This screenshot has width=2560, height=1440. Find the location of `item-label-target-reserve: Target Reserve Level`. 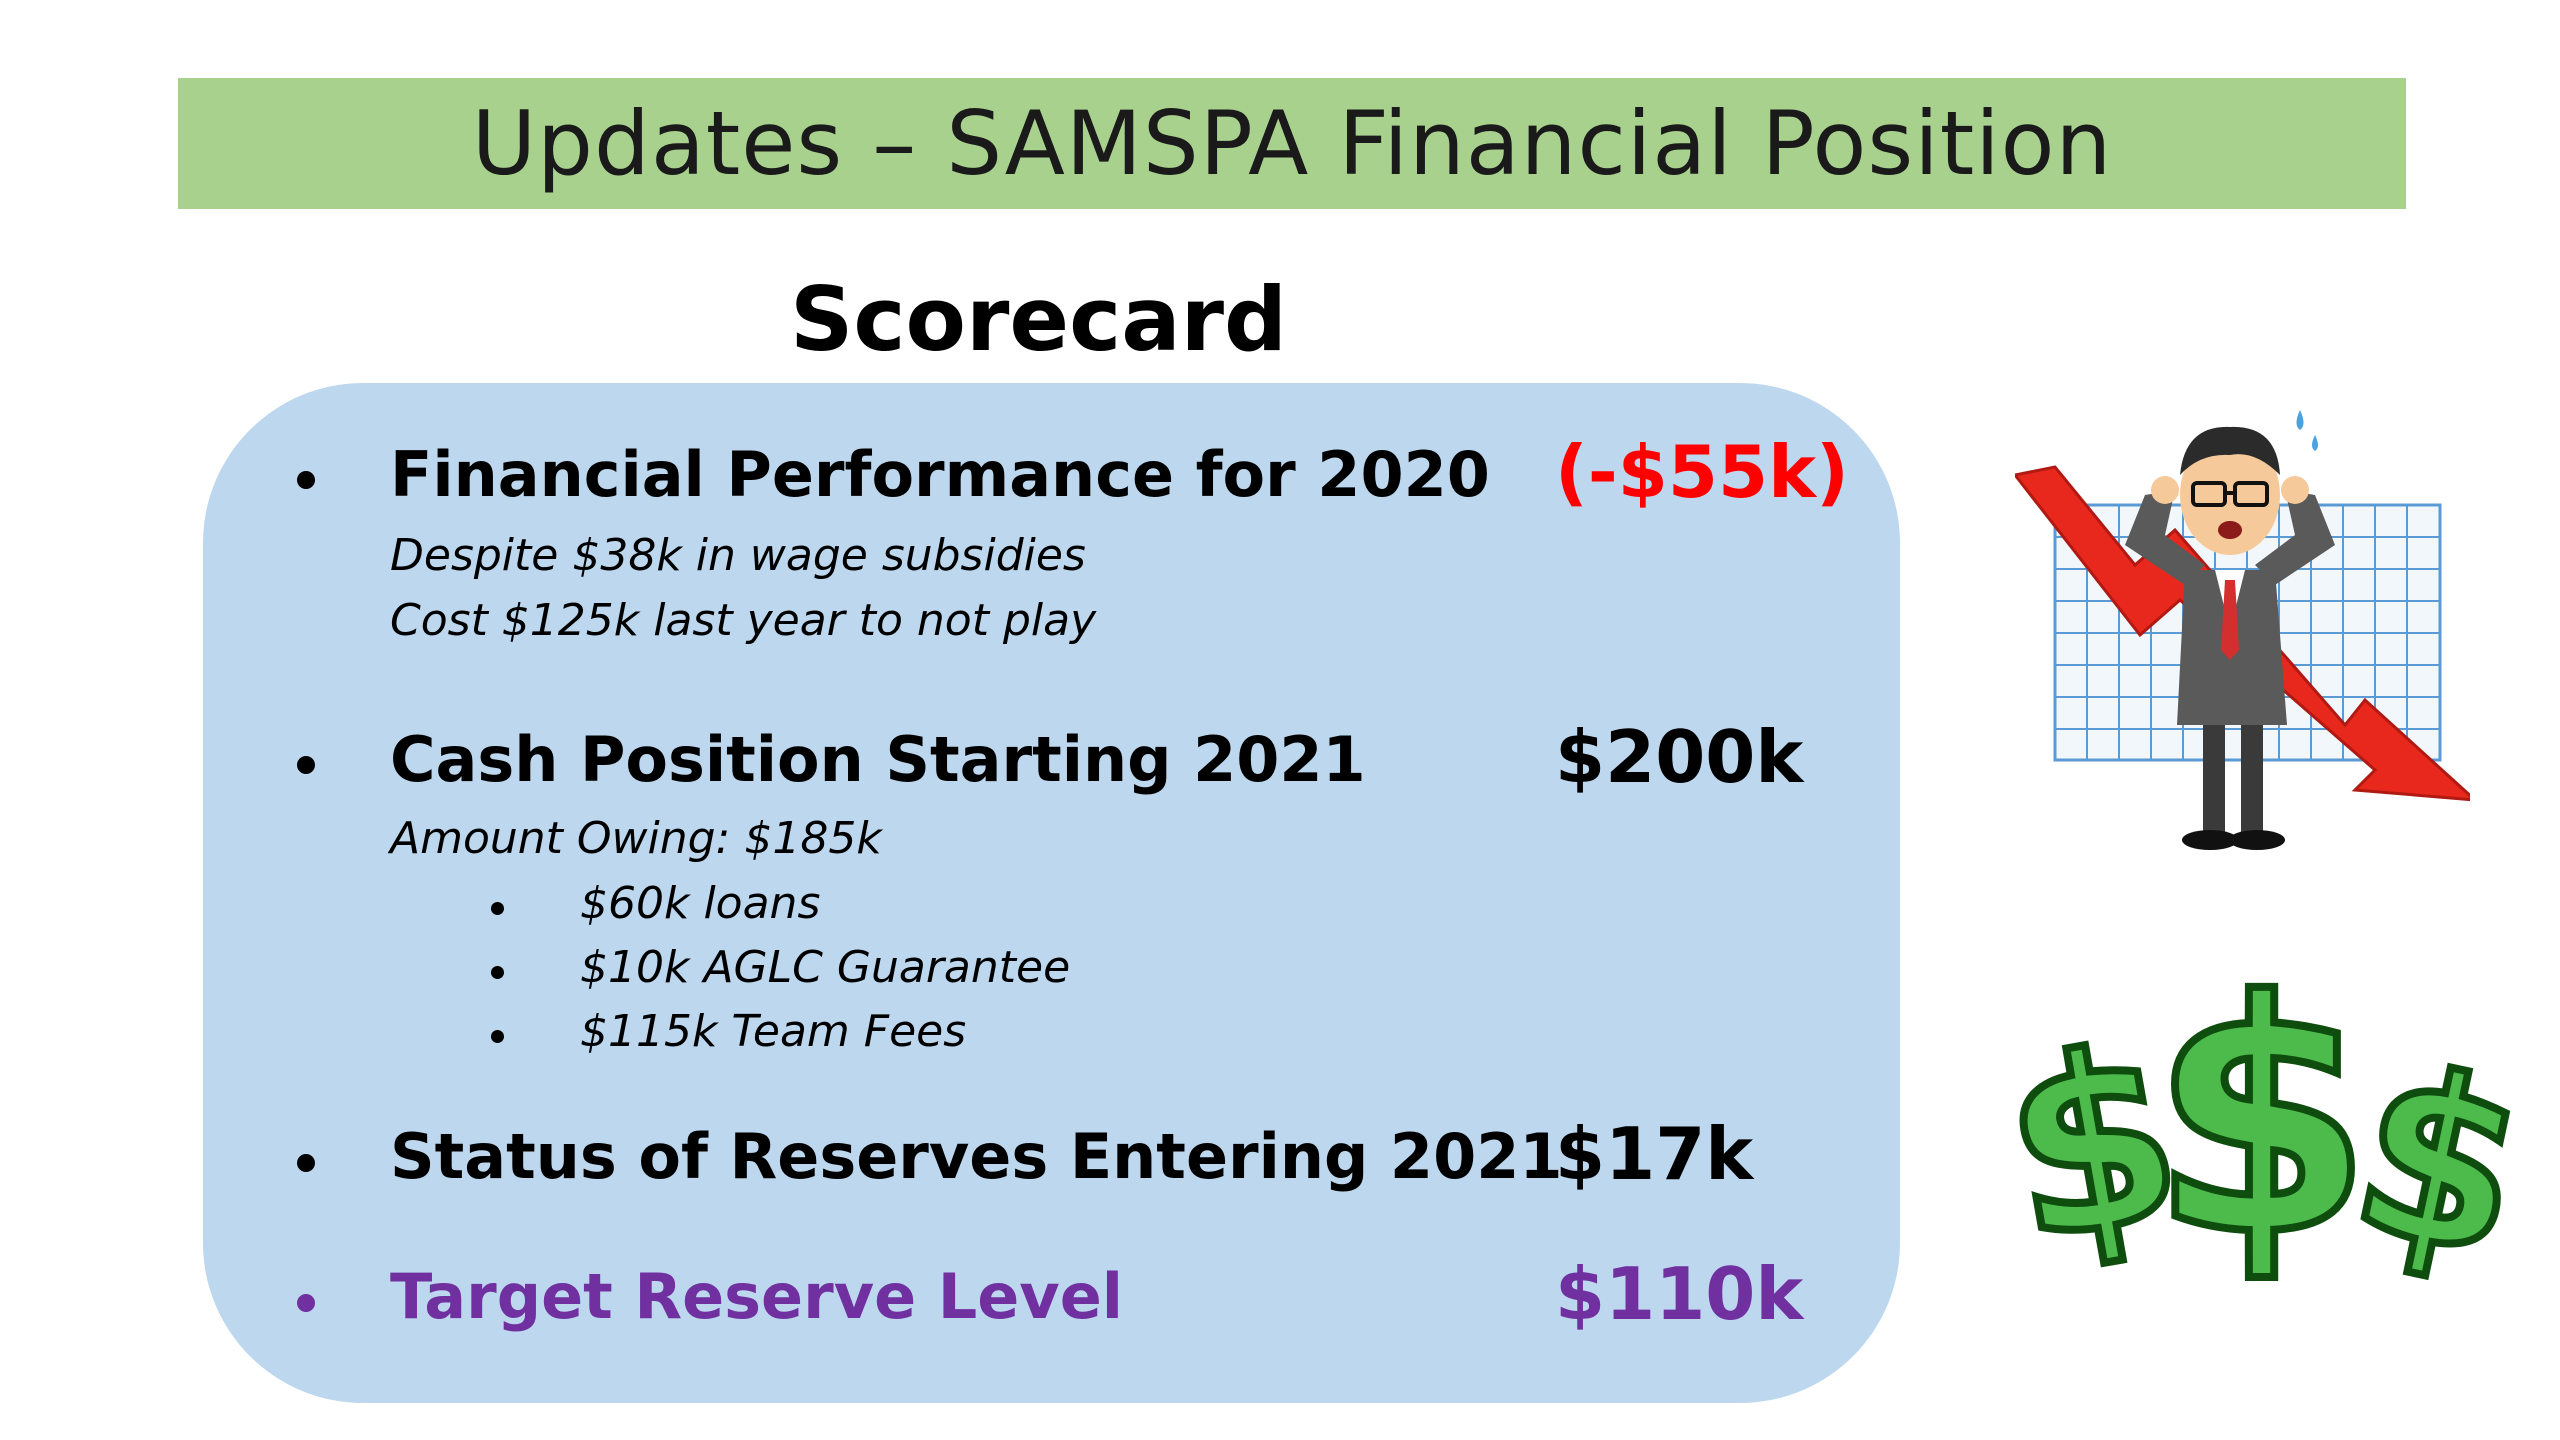

item-label-target-reserve: Target Reserve Level is located at coordinates (757, 1296).